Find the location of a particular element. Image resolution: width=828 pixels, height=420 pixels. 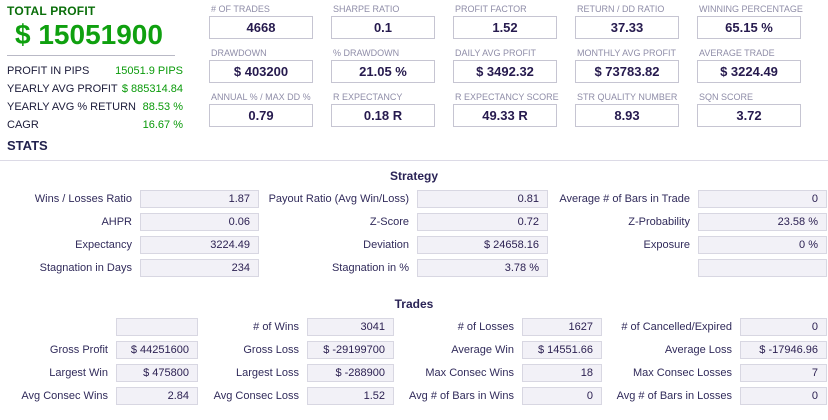

stat-value-deviation: $ 24658.16 is located at coordinates (482, 245).